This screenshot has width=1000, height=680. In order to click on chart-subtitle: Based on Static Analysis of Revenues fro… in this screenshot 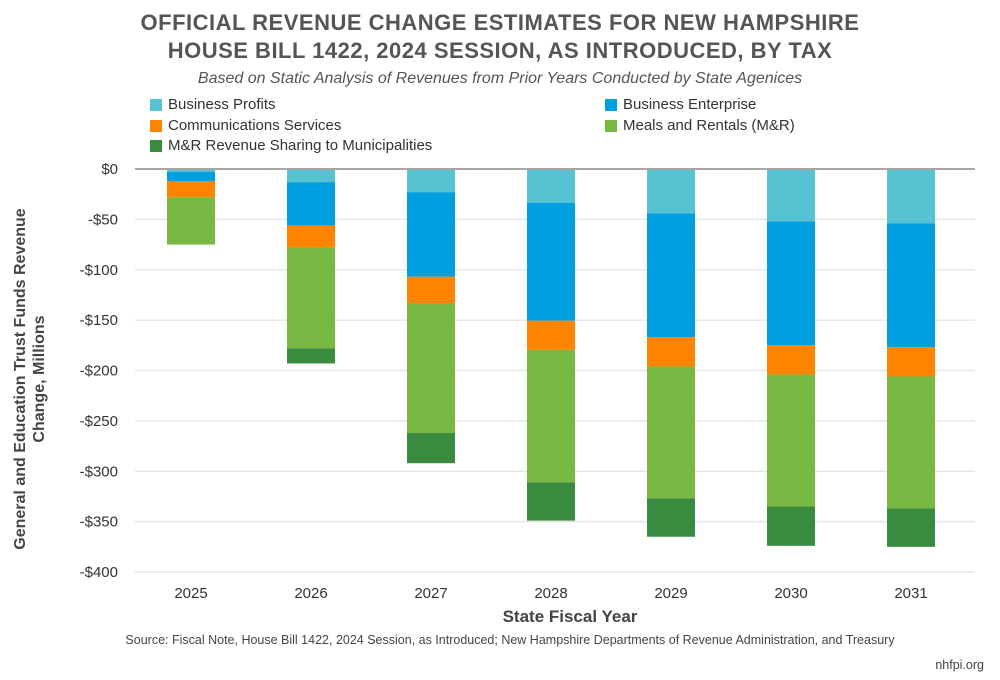, I will do `click(500, 78)`.